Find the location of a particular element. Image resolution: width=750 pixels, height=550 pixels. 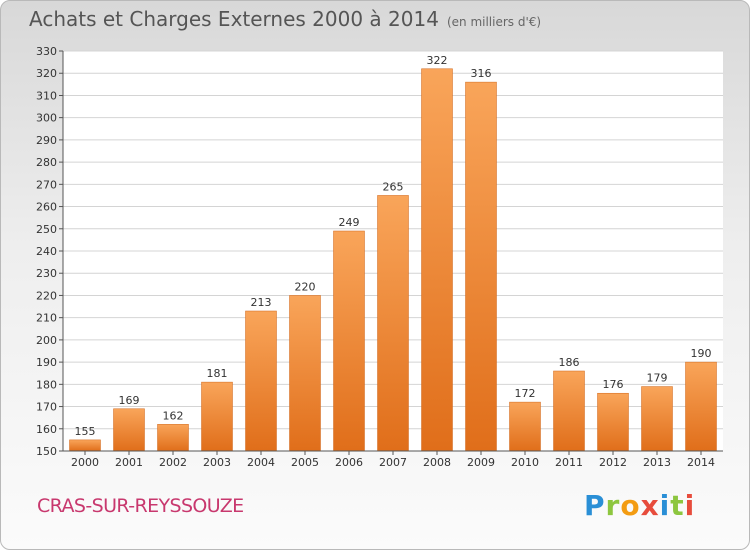

proxiti-logo: Proxiti is located at coordinates (639, 505).